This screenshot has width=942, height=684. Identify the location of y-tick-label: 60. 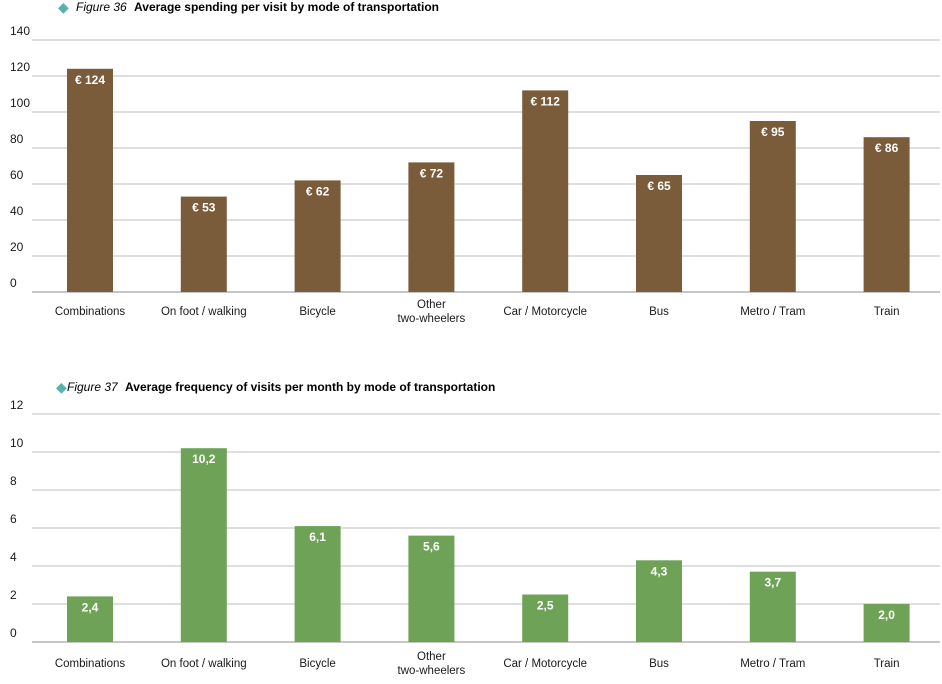
(17, 175).